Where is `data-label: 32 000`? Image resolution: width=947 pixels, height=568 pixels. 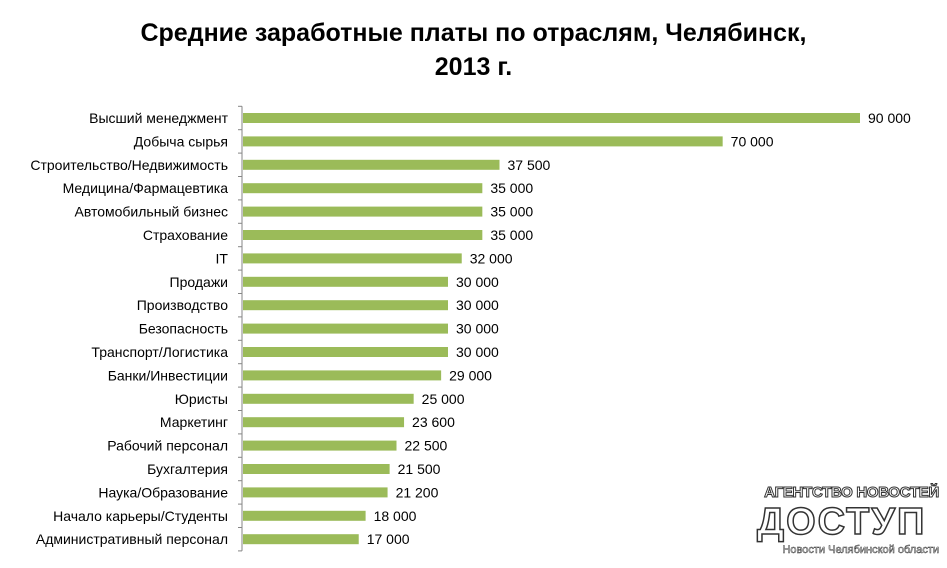 data-label: 32 000 is located at coordinates (491, 258).